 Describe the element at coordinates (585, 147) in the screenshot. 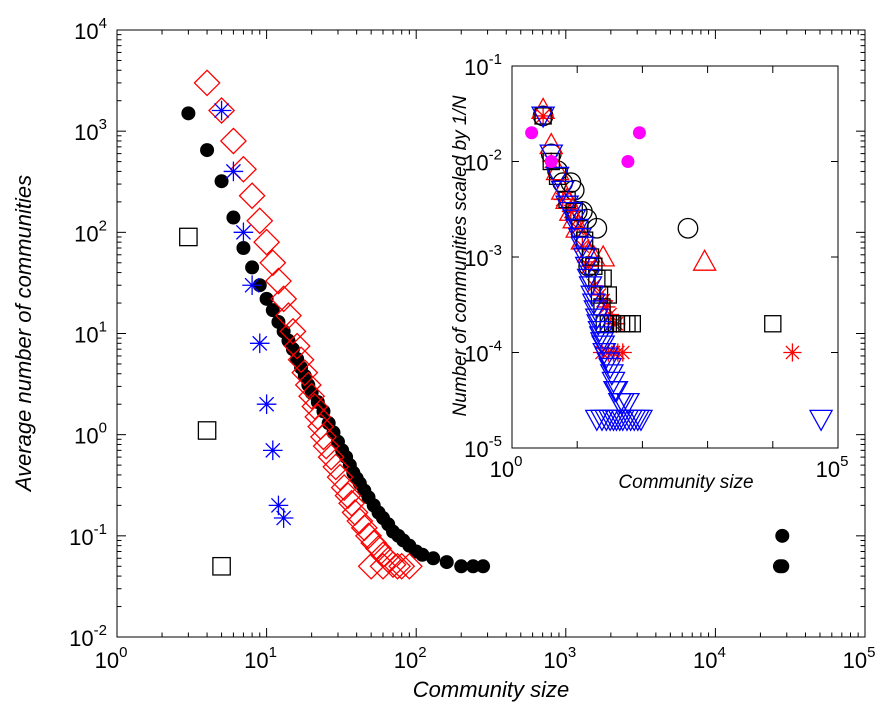

I see `inset-series-filled-circle` at that location.